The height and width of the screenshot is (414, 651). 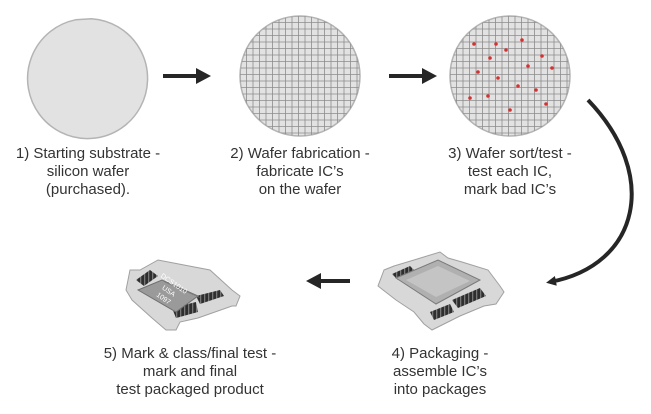 What do you see at coordinates (190, 389) in the screenshot?
I see `step-5-line-3: test packaged product` at bounding box center [190, 389].